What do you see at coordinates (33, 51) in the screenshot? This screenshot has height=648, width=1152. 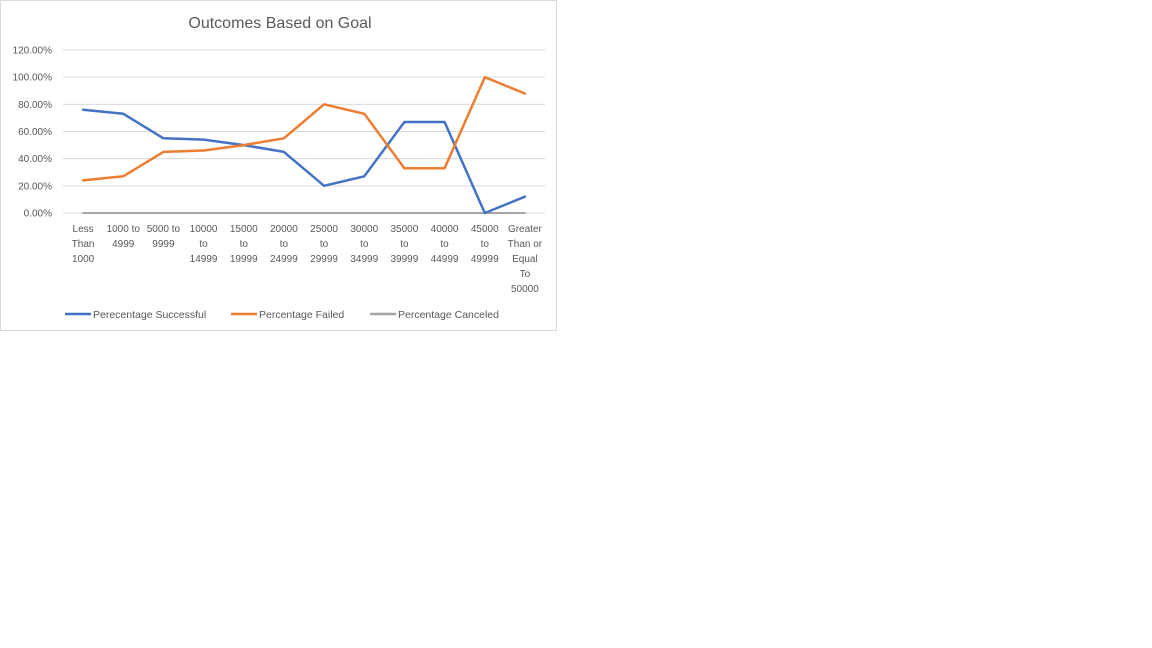 I see `y-tick-label: 120.00%` at bounding box center [33, 51].